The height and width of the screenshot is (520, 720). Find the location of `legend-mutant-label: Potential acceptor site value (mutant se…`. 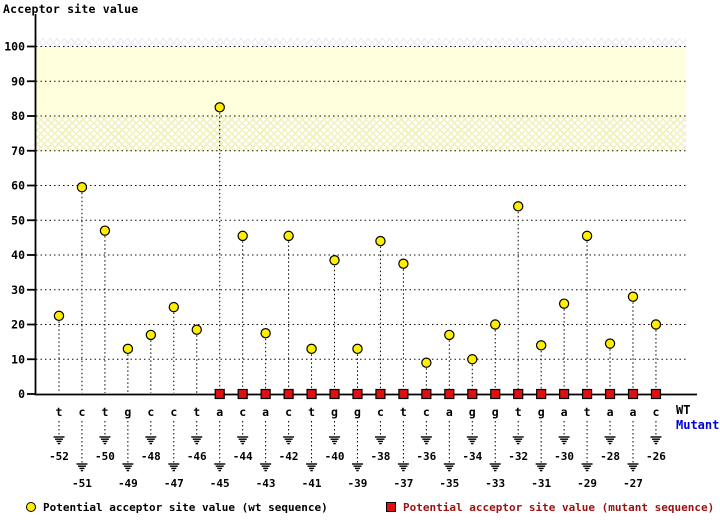

legend-mutant-label: Potential acceptor site value (mutant se… is located at coordinates (559, 507).